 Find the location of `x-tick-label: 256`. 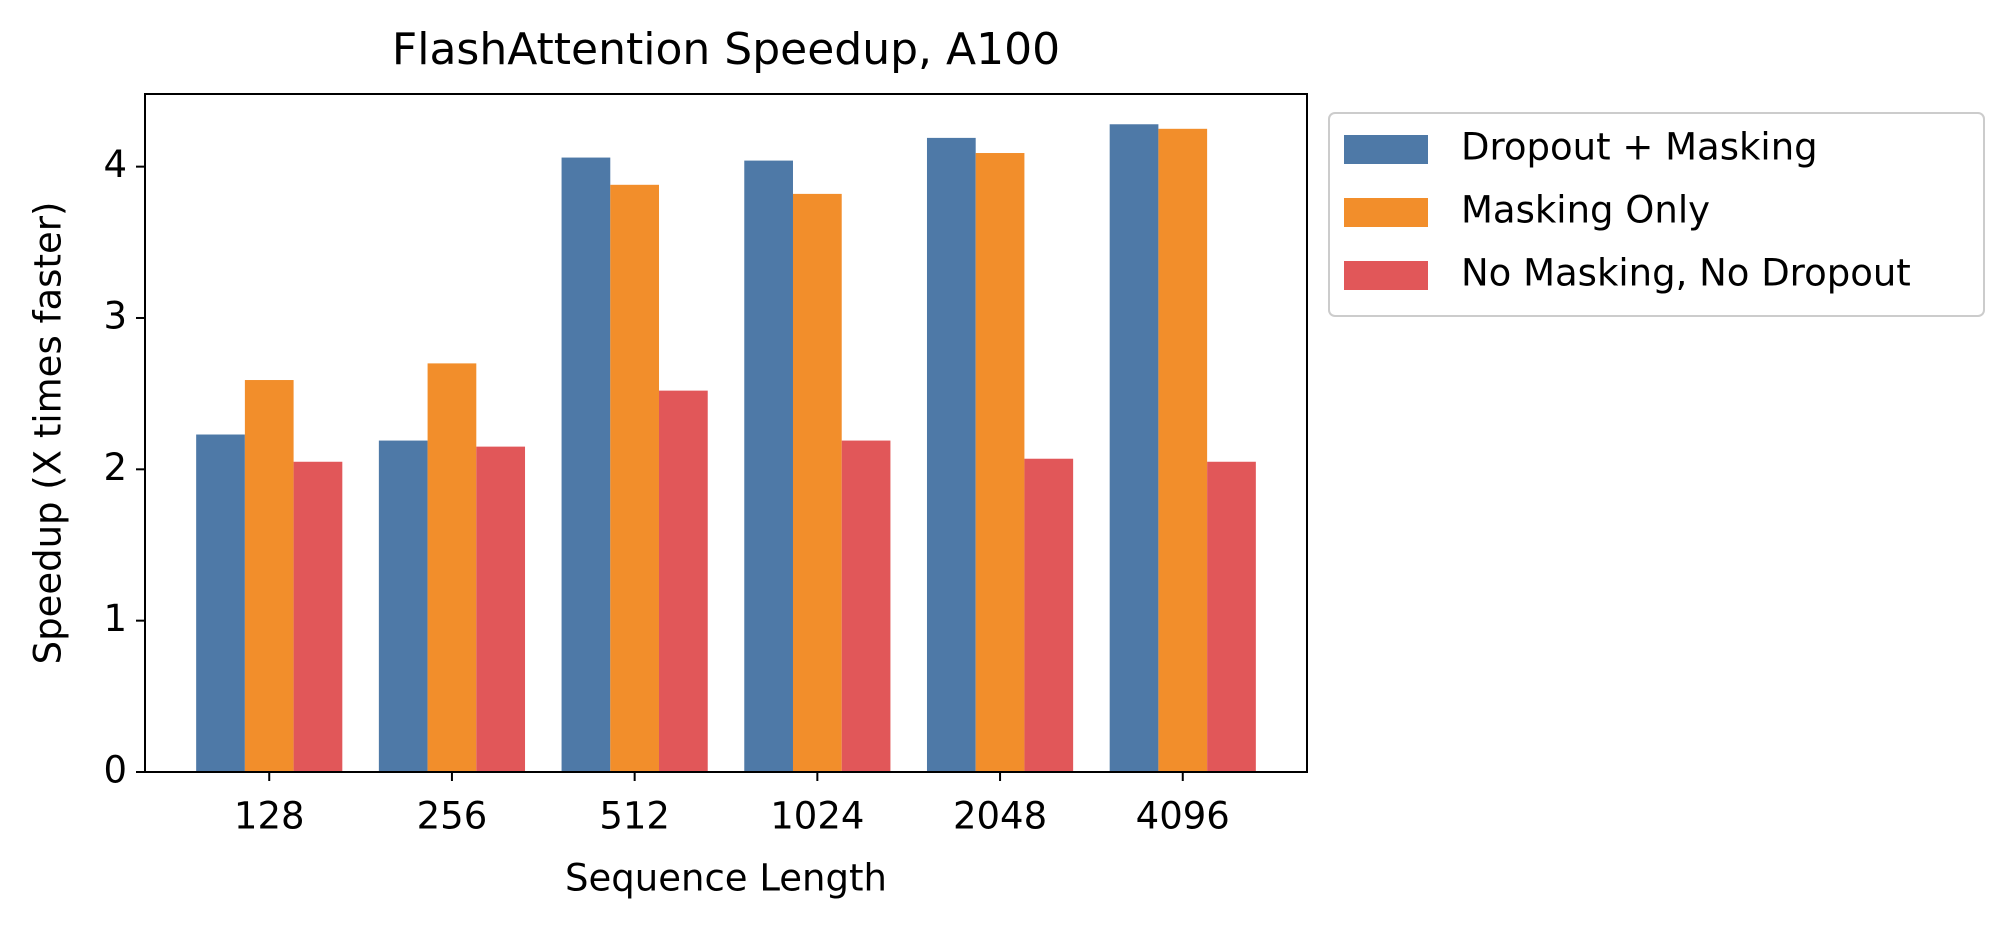

x-tick-label: 256 is located at coordinates (452, 816).